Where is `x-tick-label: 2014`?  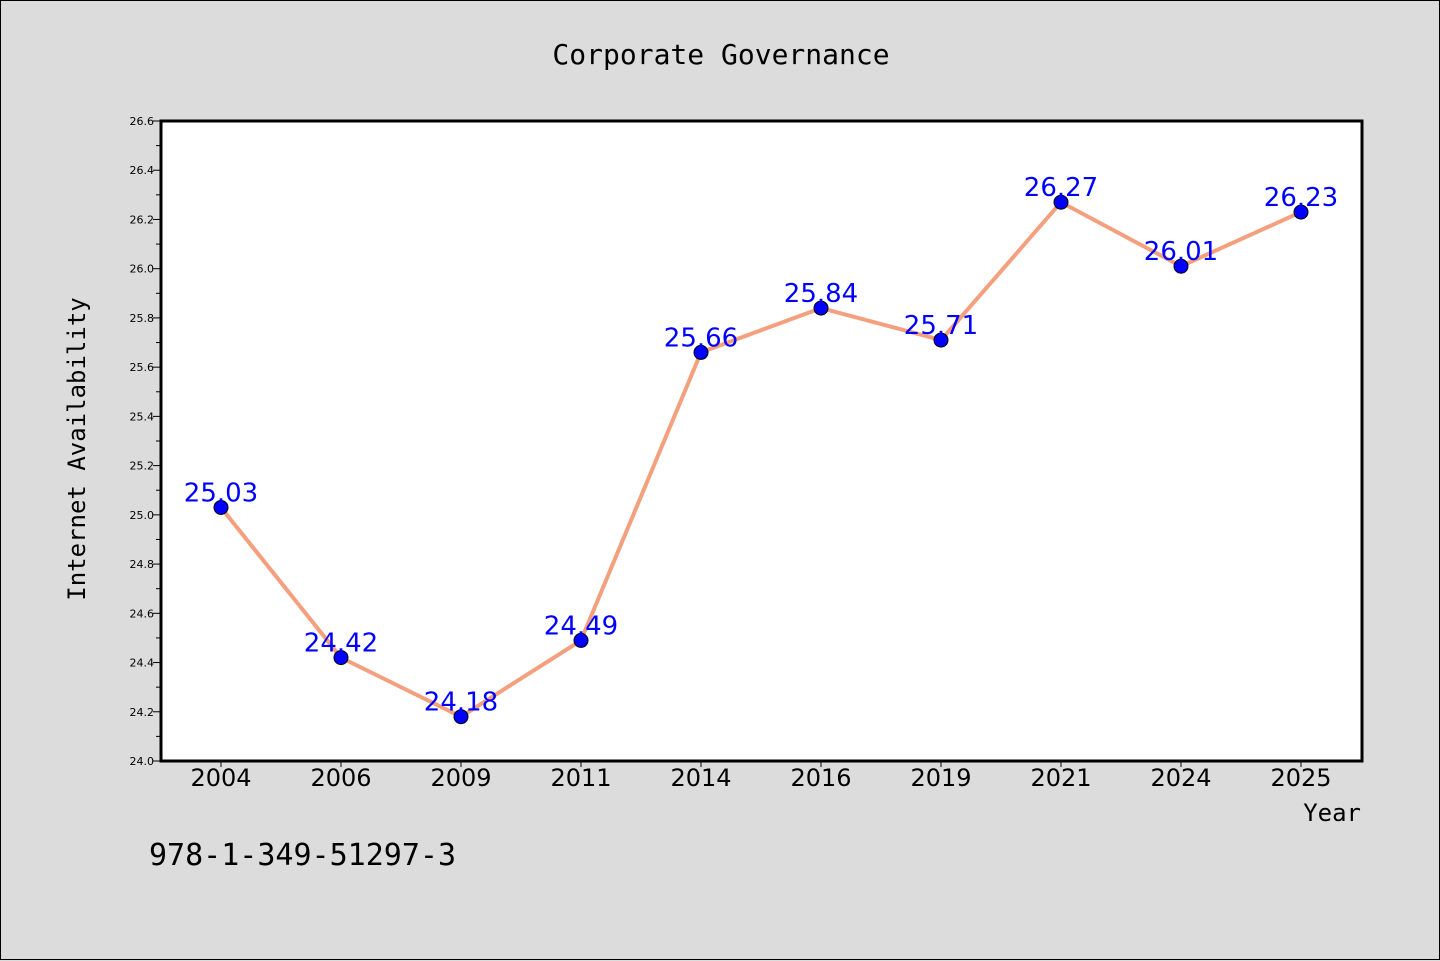 x-tick-label: 2014 is located at coordinates (700, 778).